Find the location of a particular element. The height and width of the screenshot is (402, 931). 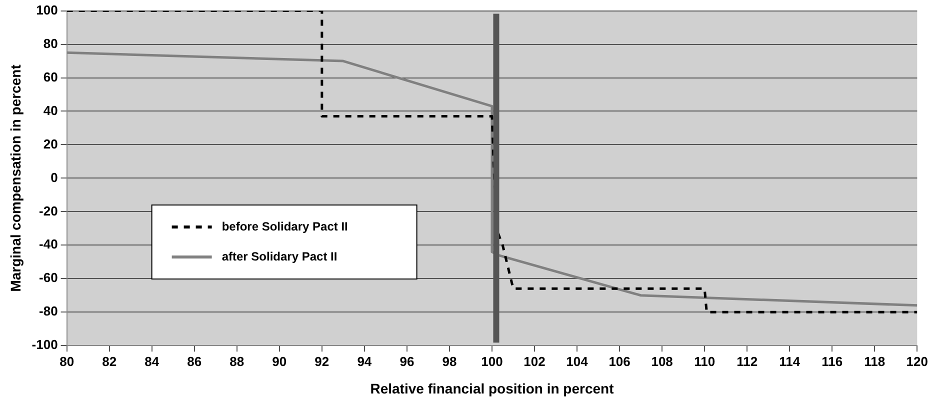

x-tick-label: 112 is located at coordinates (747, 361).